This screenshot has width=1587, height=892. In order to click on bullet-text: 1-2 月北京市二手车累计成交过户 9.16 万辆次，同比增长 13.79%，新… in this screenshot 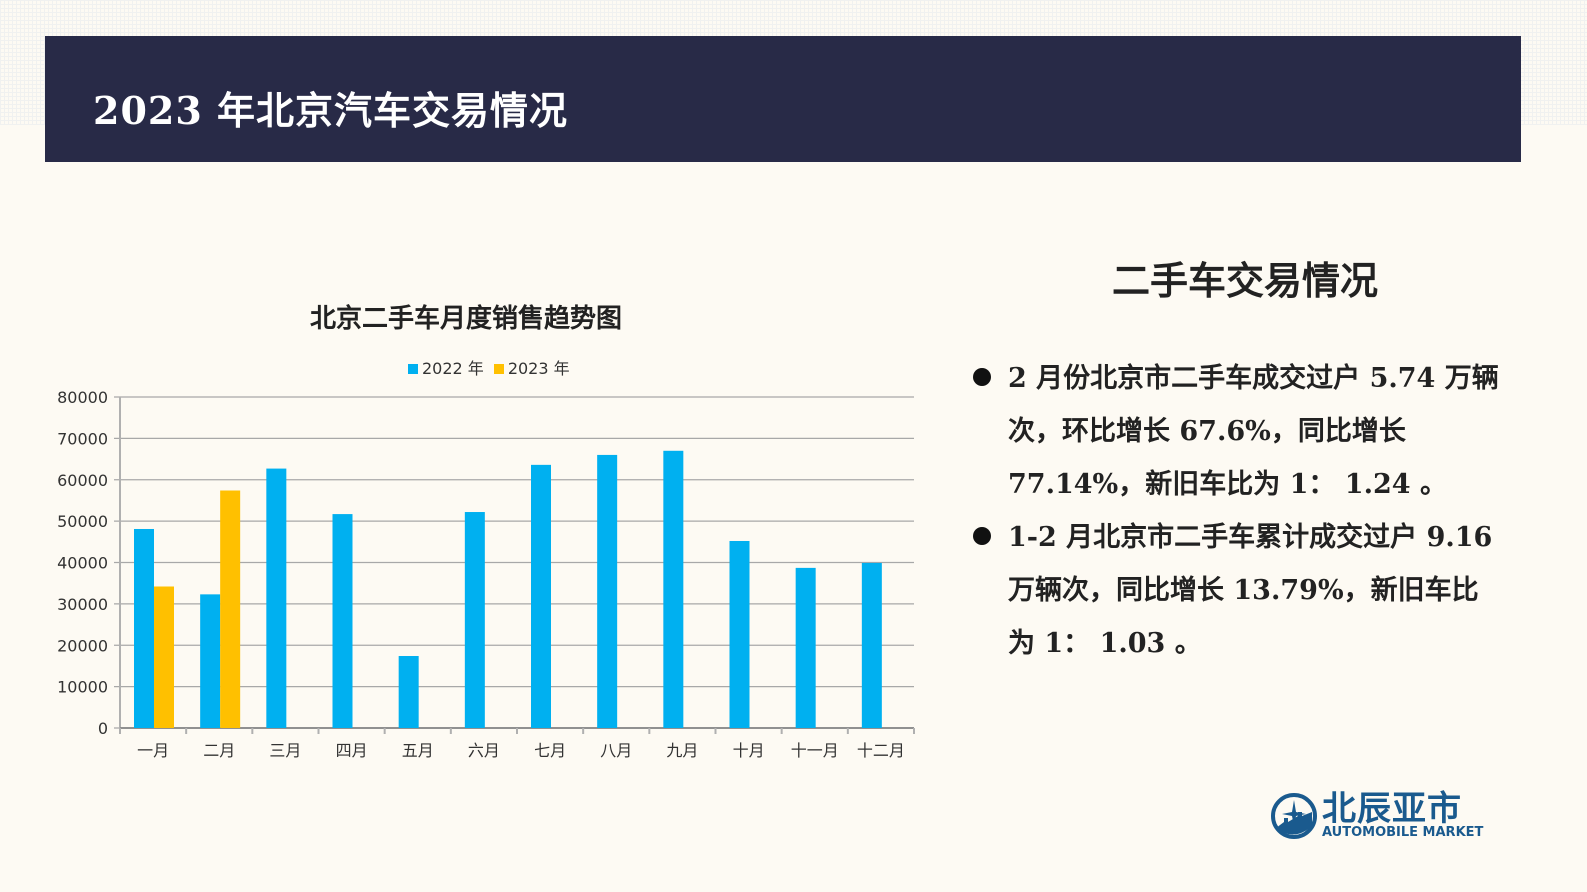, I will do `click(1250, 590)`.